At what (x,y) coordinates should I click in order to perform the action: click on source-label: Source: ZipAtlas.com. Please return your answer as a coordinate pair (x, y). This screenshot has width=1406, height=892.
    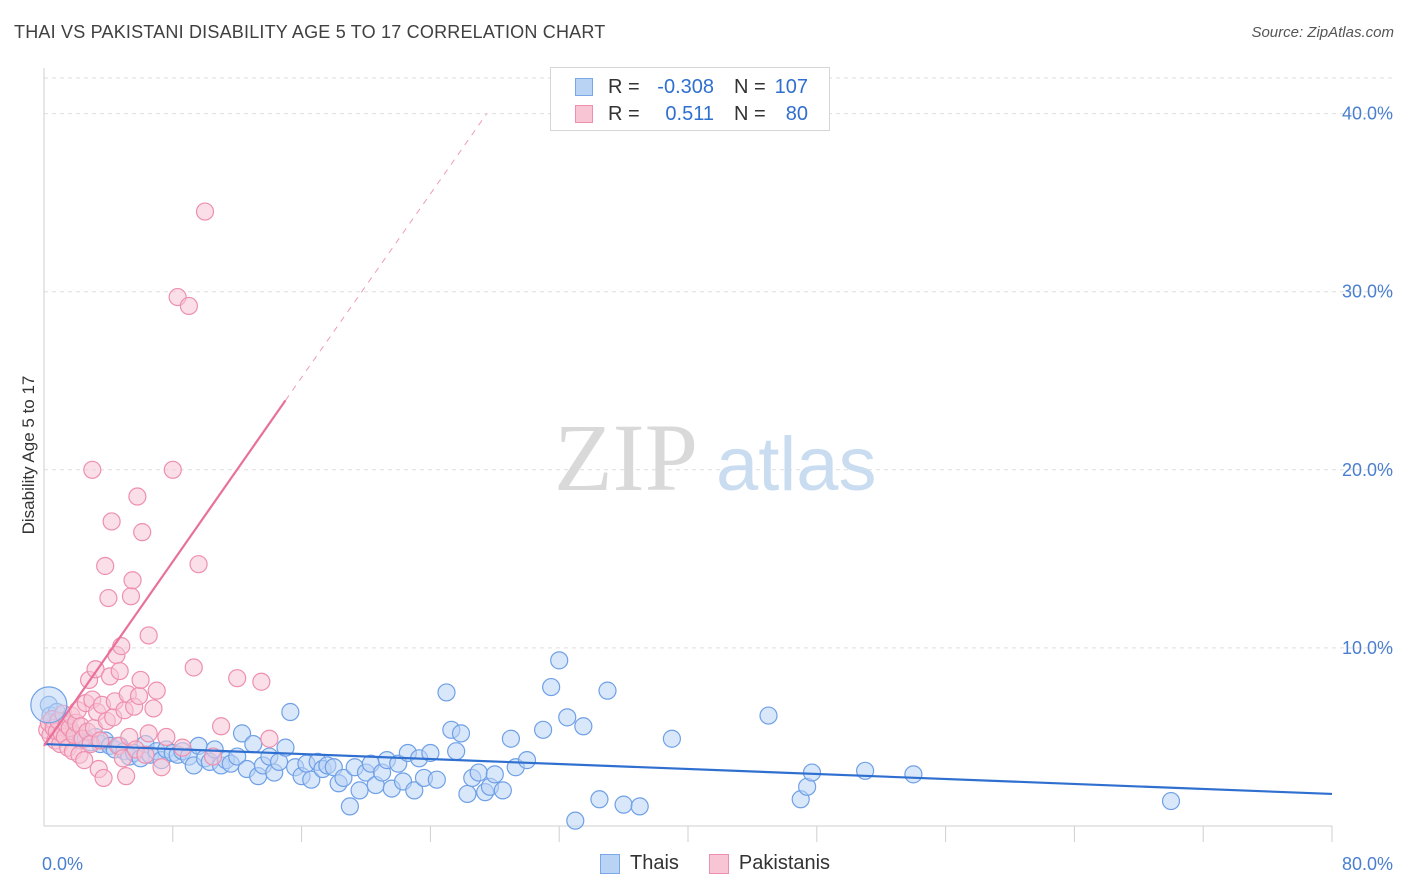
    Looking at the image, I should click on (1322, 32).